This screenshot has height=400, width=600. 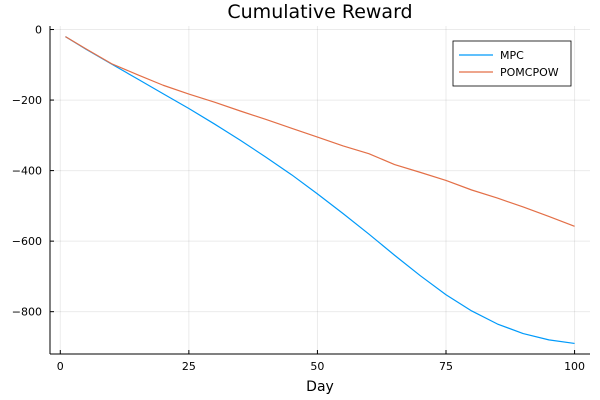 I want to click on y-tick-label: −800, so click(x=27, y=312).